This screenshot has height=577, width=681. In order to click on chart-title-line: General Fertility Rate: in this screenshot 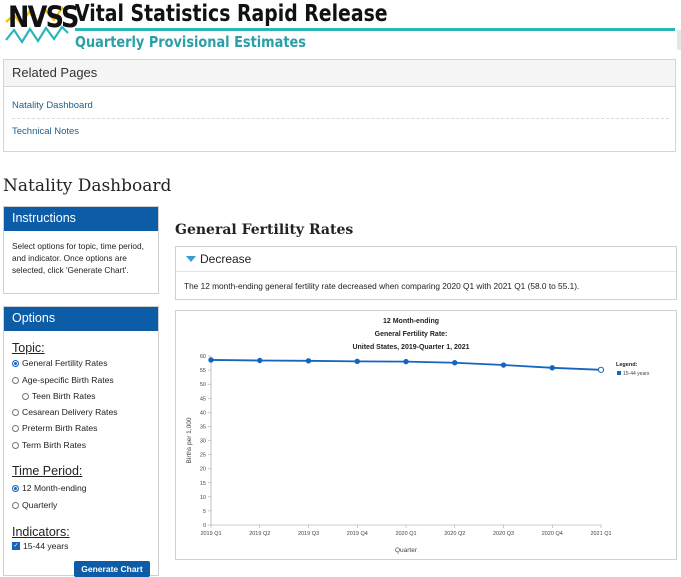, I will do `click(411, 334)`.